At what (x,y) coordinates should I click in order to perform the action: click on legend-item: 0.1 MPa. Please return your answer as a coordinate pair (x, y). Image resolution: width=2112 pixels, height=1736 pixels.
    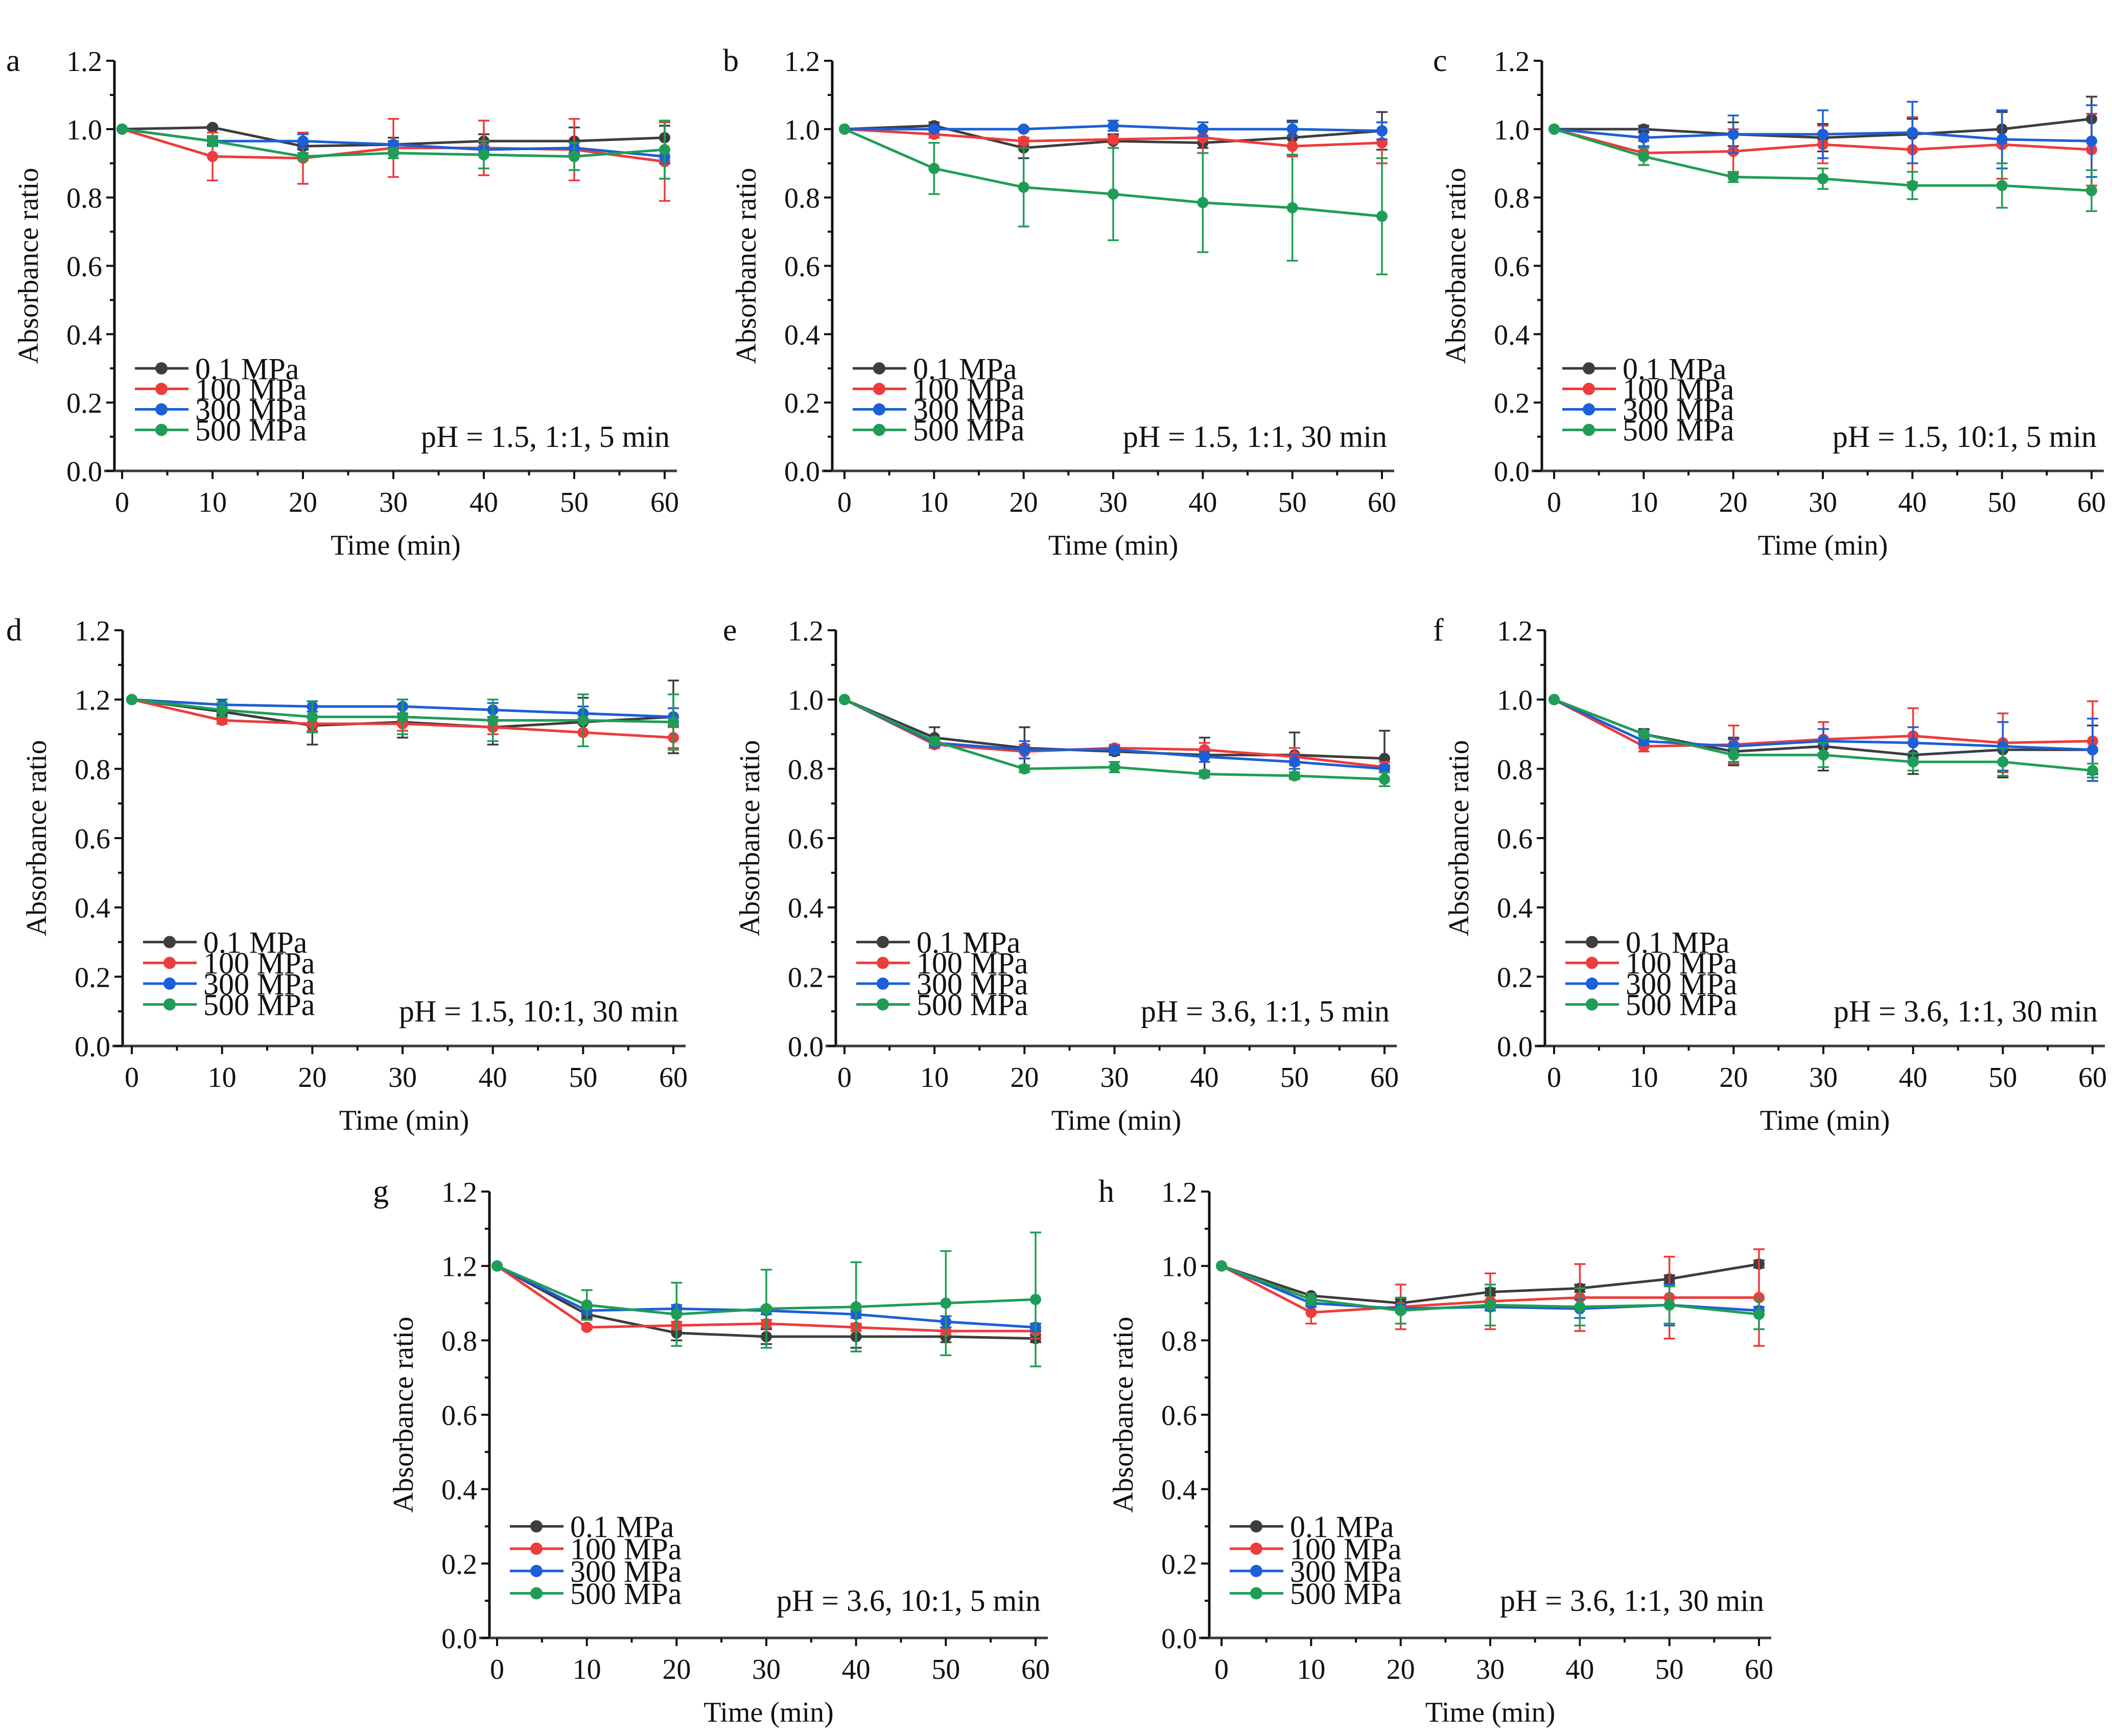
    Looking at the image, I should click on (1647, 943).